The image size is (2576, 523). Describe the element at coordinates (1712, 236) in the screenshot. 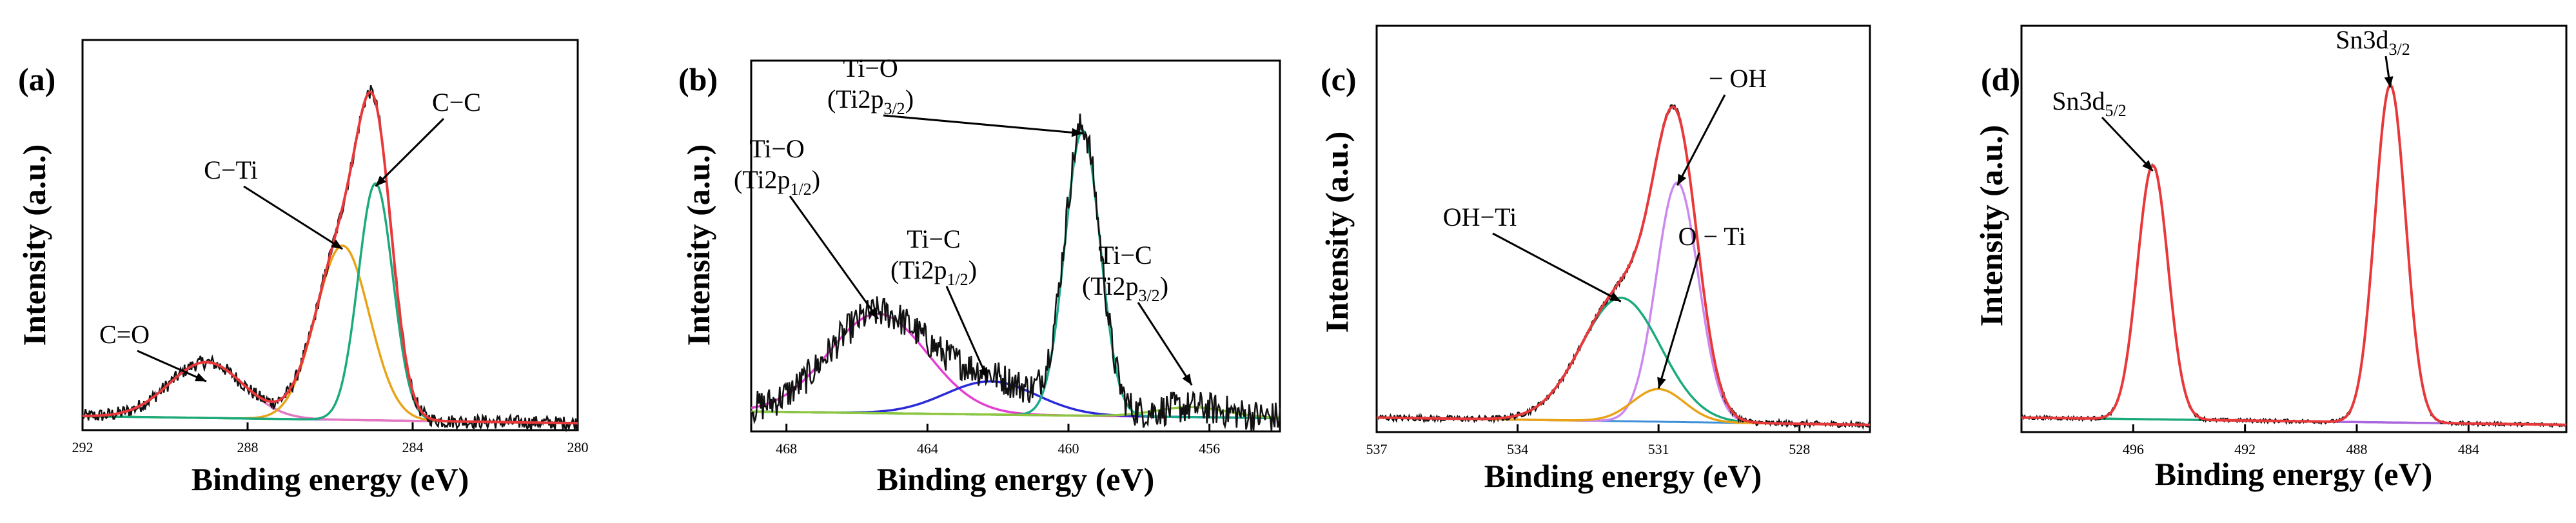

I see `peak-annotation: O − Ti` at that location.